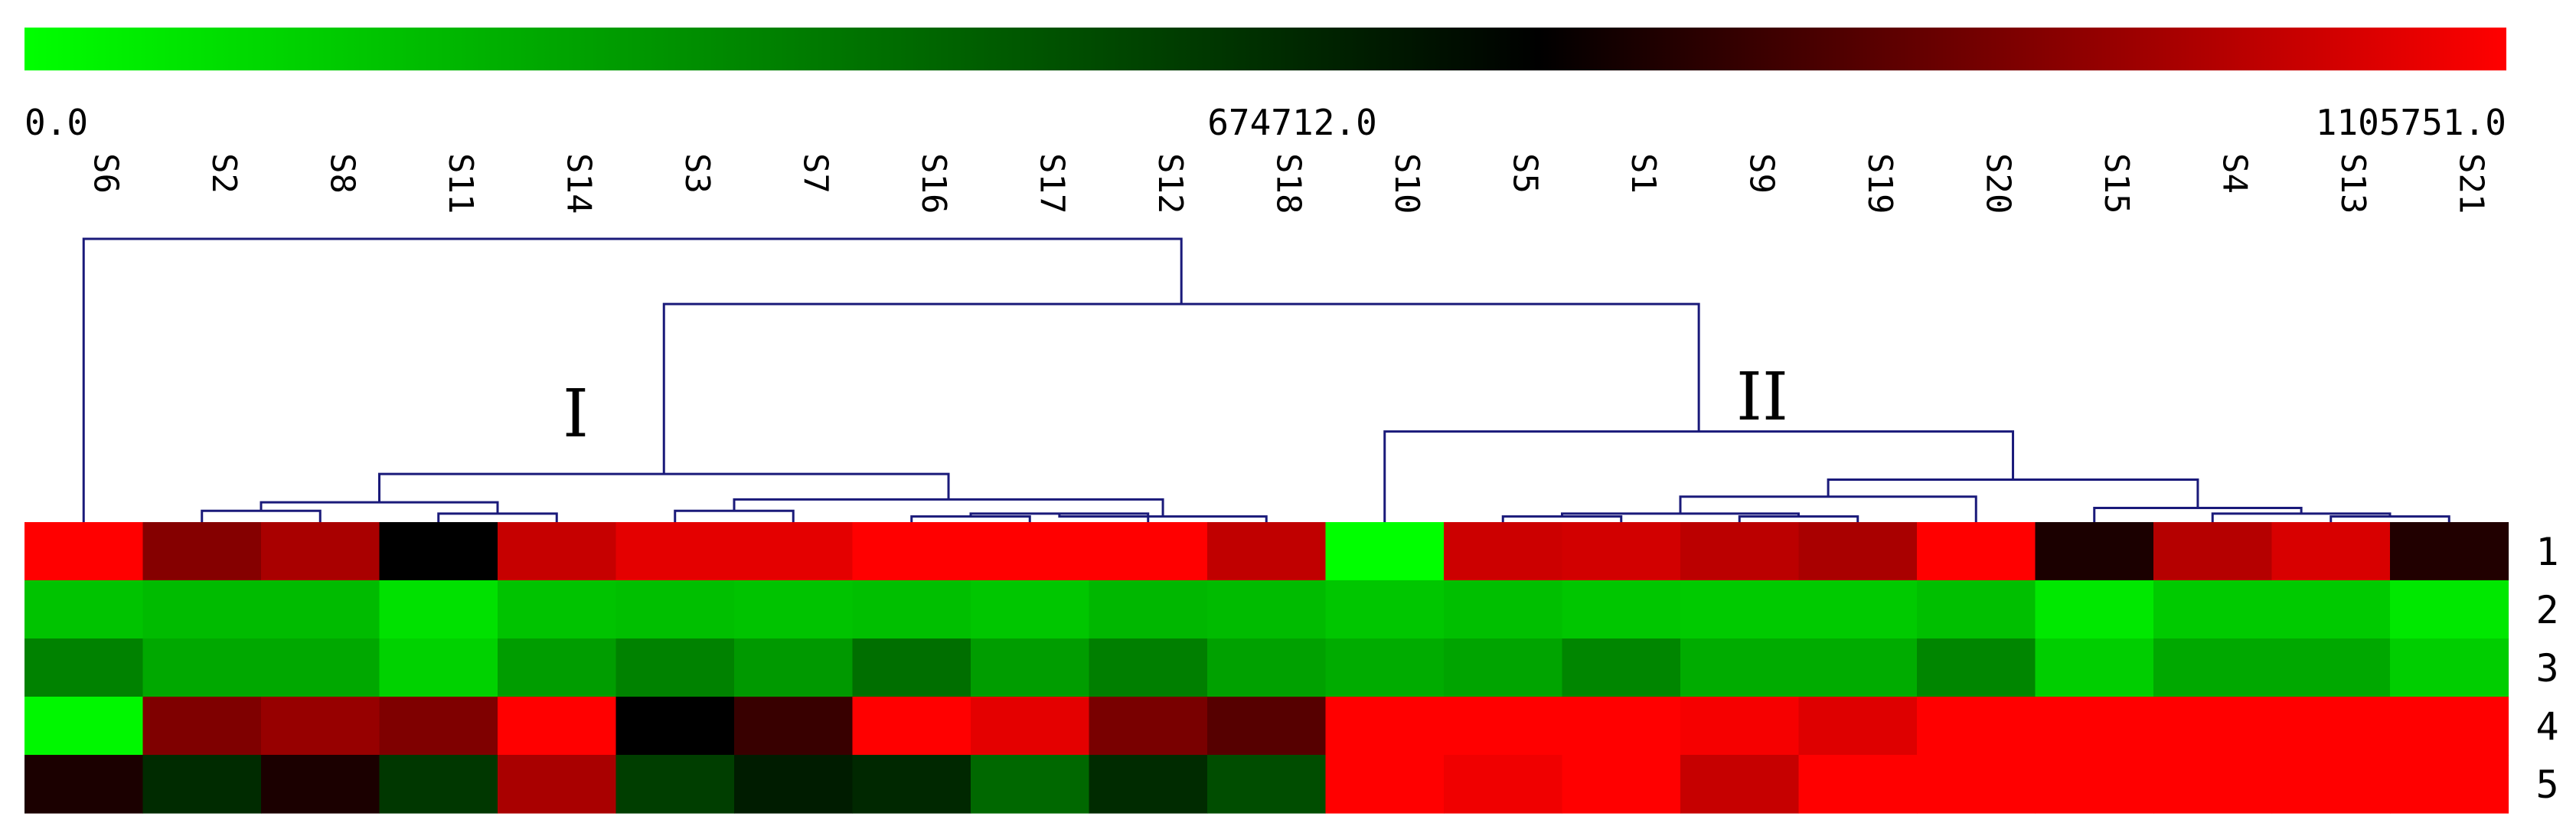 The height and width of the screenshot is (836, 2576). What do you see at coordinates (1292, 122) in the screenshot?
I see `colorbar-mid-label: 674712.0` at bounding box center [1292, 122].